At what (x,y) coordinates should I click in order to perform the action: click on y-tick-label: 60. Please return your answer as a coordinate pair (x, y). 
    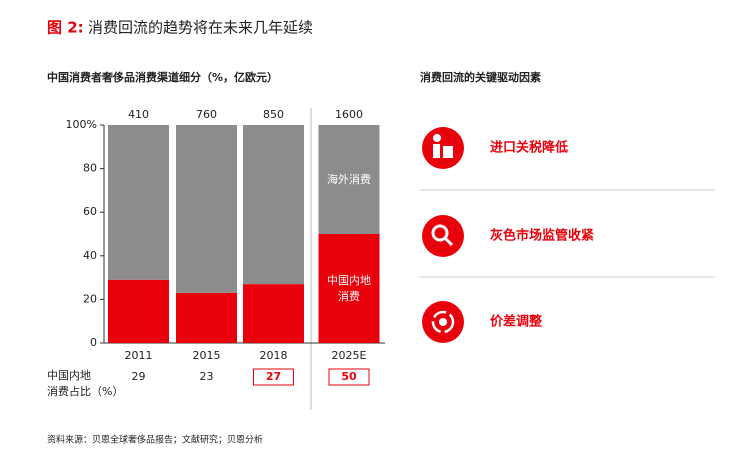
    Looking at the image, I should click on (90, 211).